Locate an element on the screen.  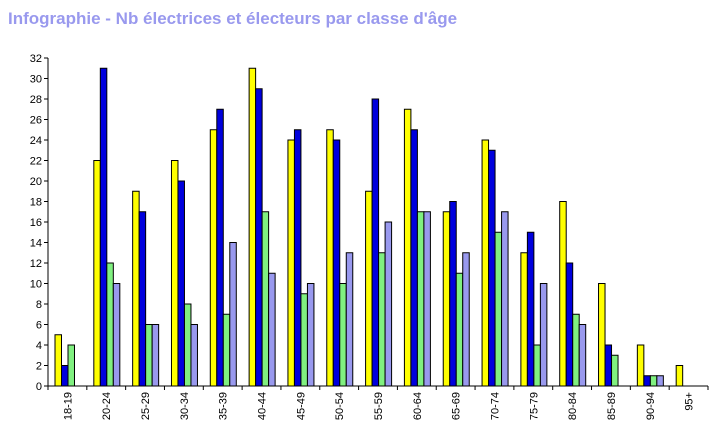
bar-35-39-s3 is located at coordinates (226, 350).